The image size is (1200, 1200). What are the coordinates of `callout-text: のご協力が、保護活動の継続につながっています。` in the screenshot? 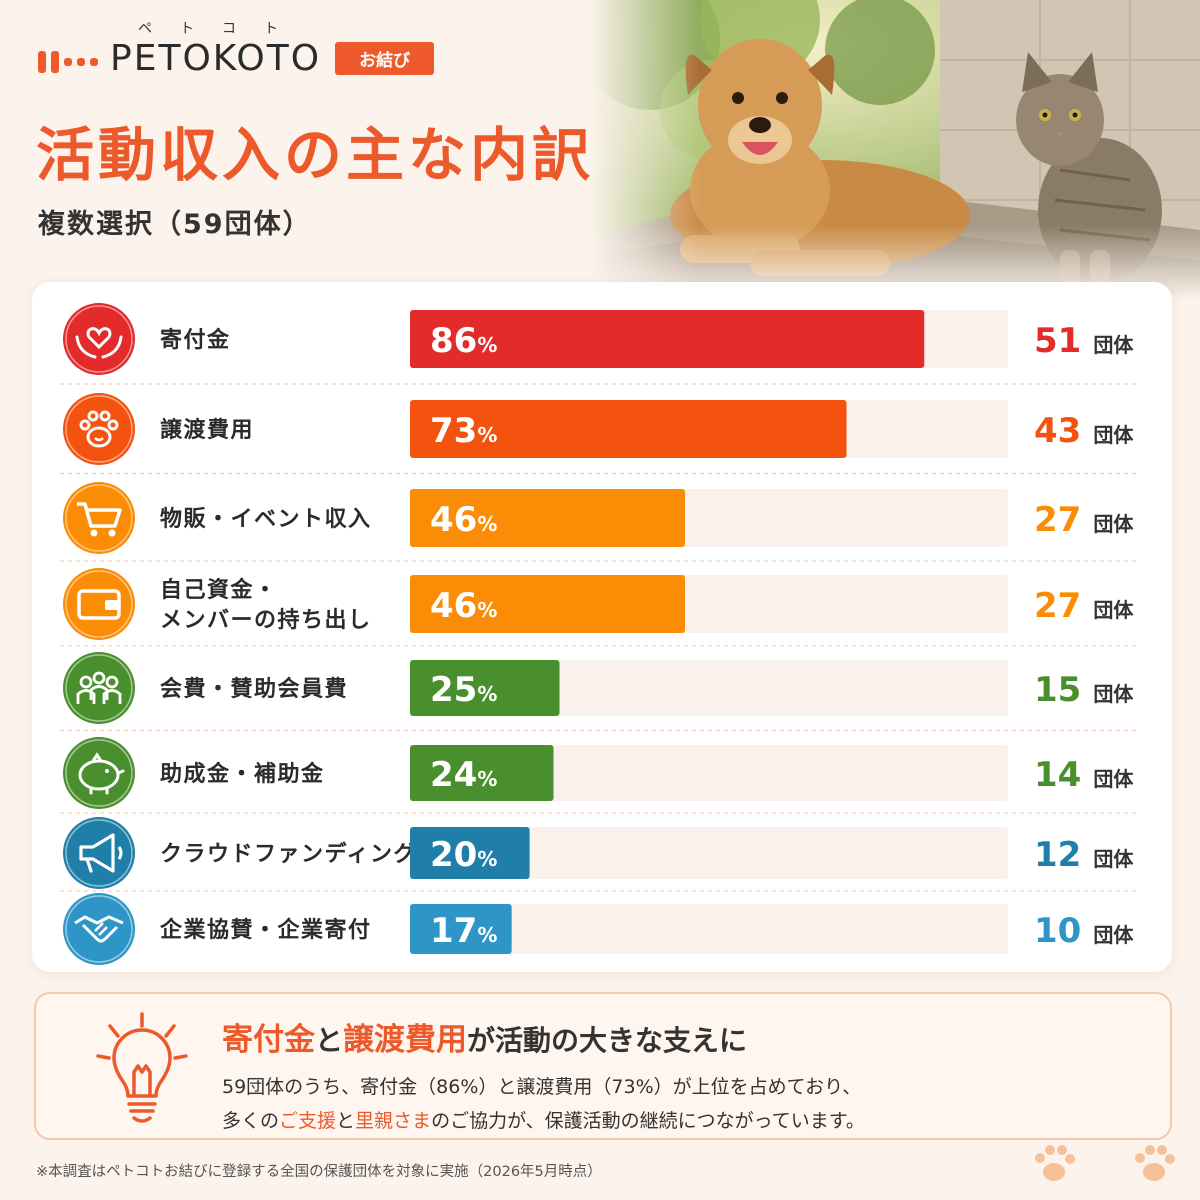 It's located at (648, 1121).